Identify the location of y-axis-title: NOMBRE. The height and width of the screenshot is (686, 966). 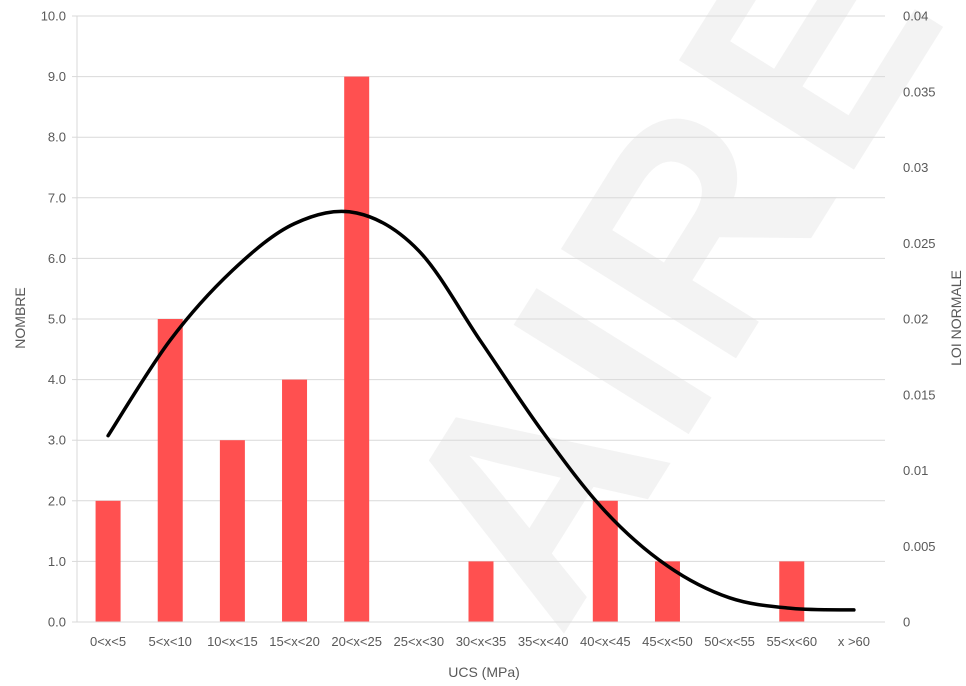
(20, 317).